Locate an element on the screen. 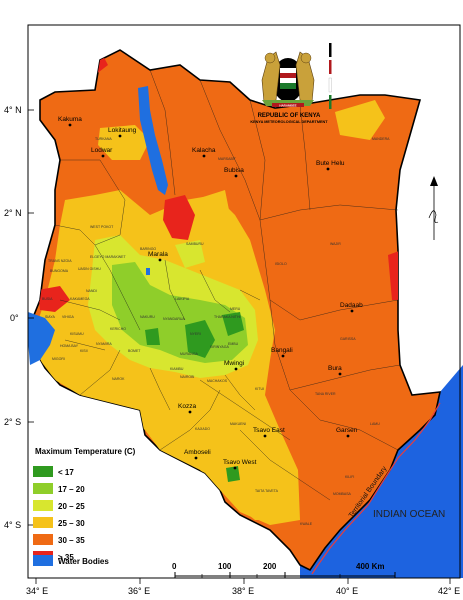 The height and width of the screenshot is (600, 463). zone-25-30-northeast is located at coordinates (360, 120).